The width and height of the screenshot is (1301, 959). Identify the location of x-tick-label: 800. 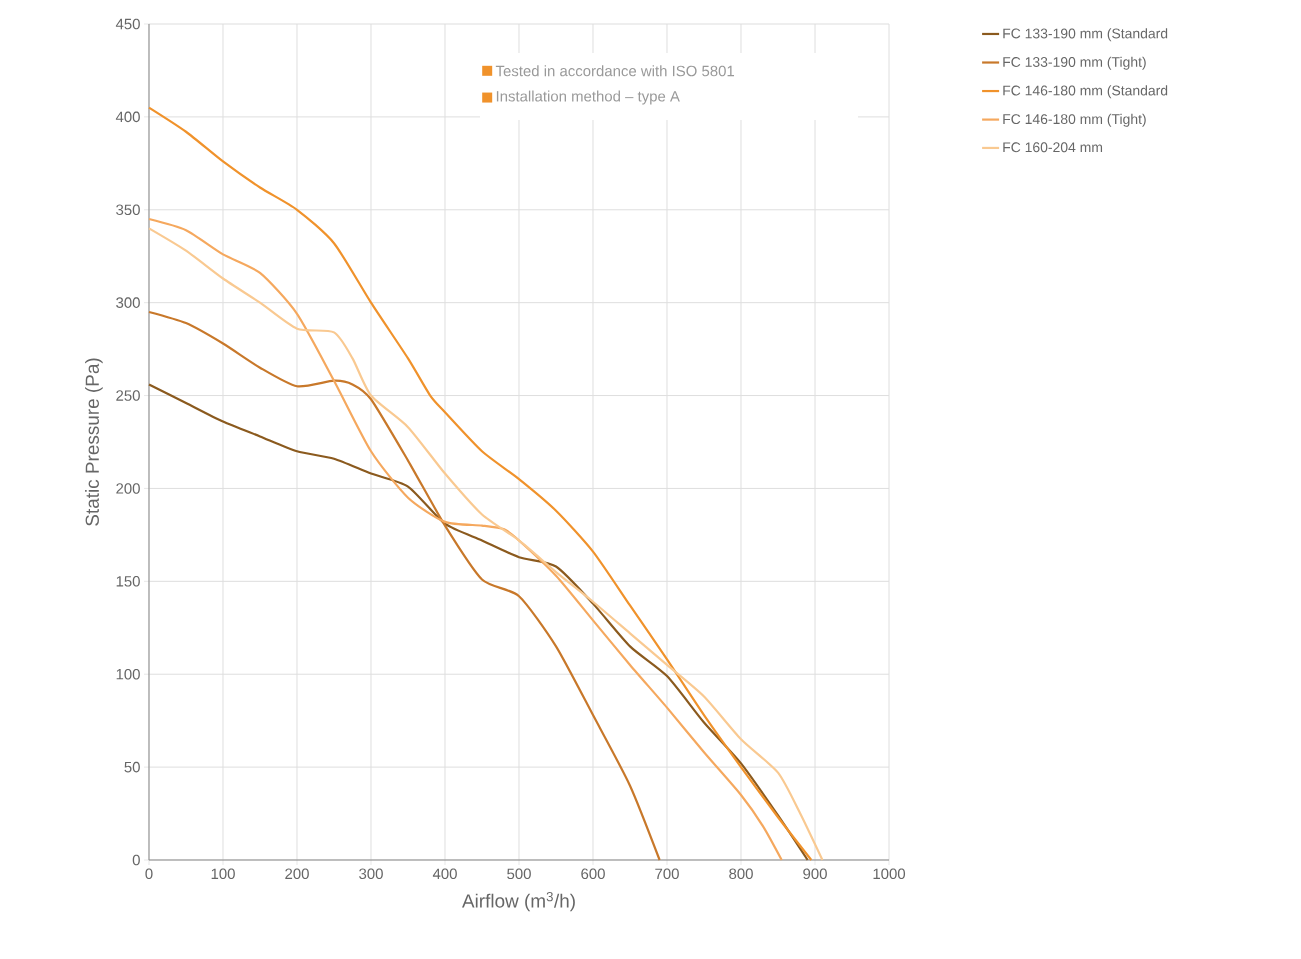
(741, 874).